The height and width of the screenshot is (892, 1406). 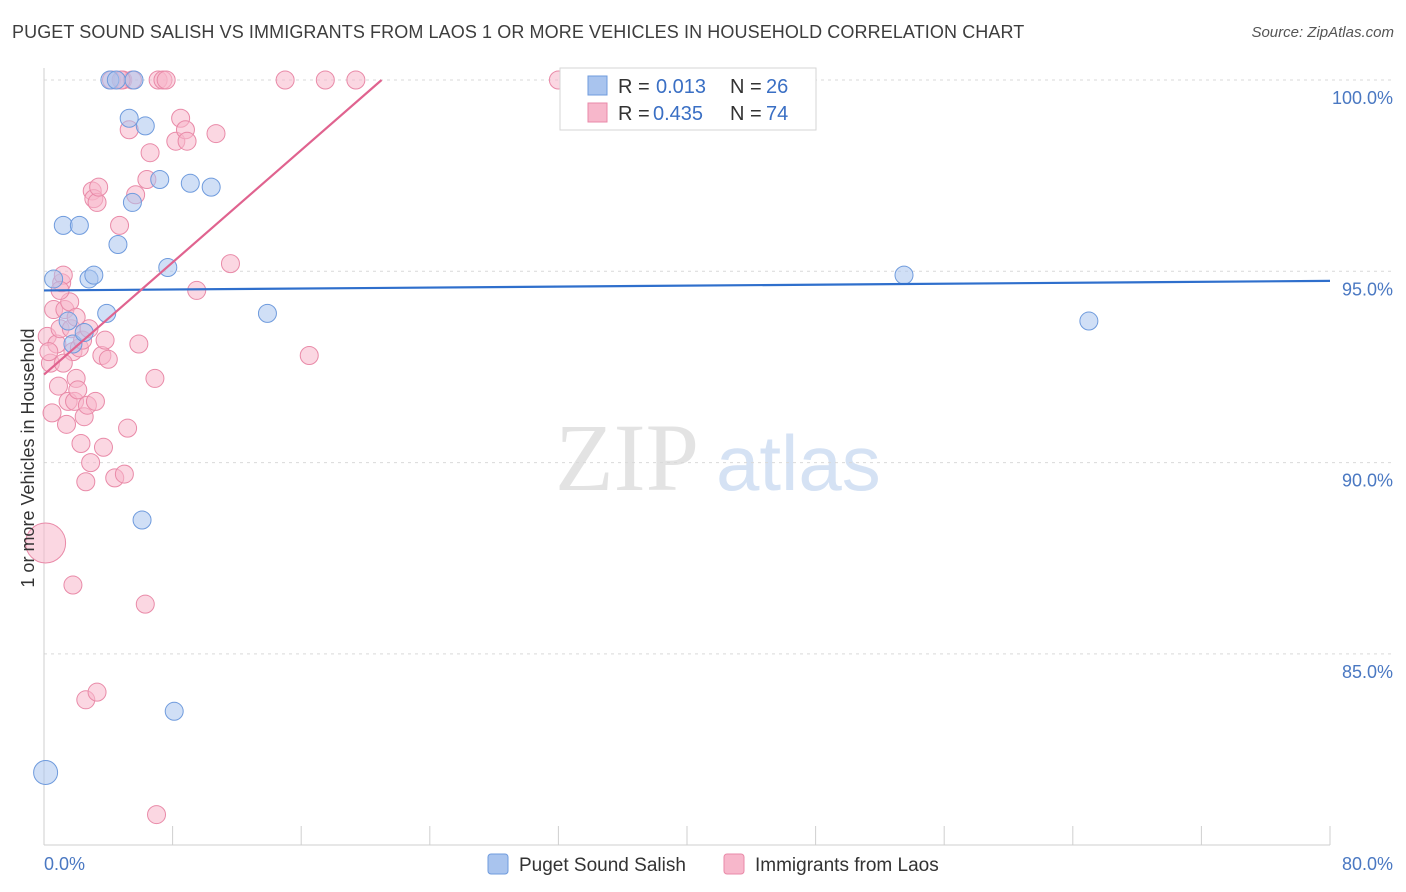 I want to click on trend-line-laos, so click(x=213, y=227).